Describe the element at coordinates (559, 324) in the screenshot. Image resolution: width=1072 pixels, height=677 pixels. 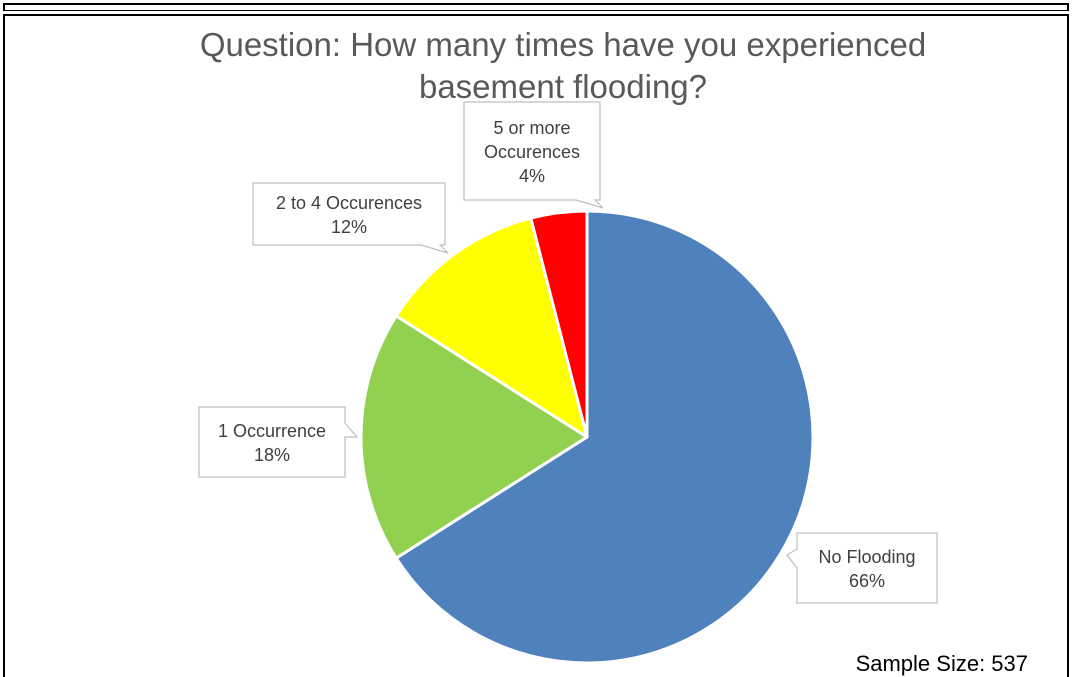
I see `pie-slice-5-or-more-occurences` at that location.